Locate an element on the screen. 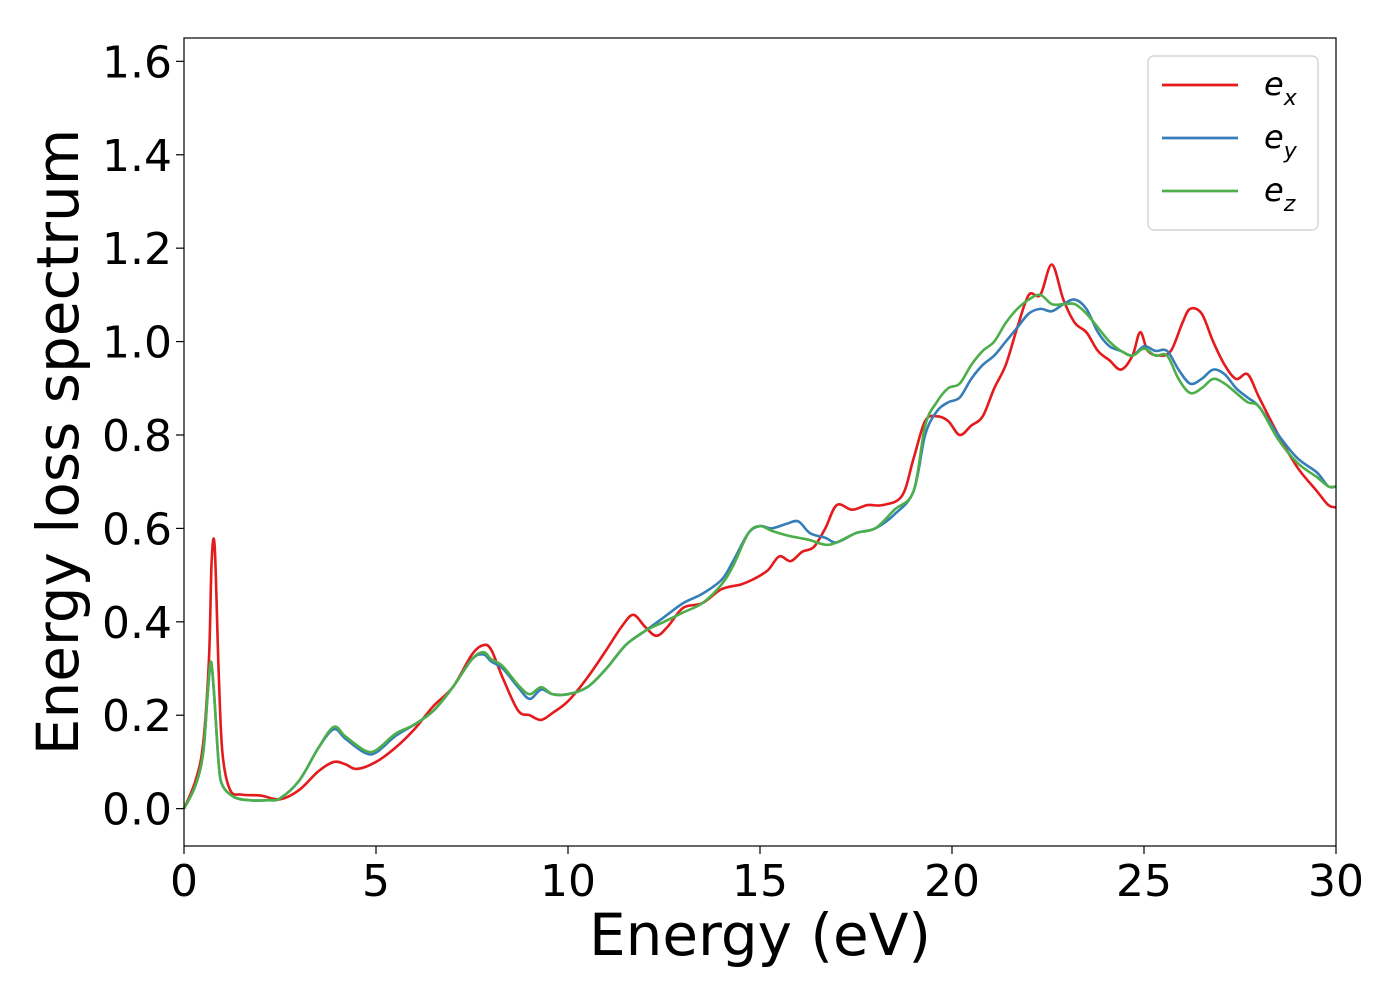  x-axis: 0 5 10 15 20 25 30 is located at coordinates (767, 876).